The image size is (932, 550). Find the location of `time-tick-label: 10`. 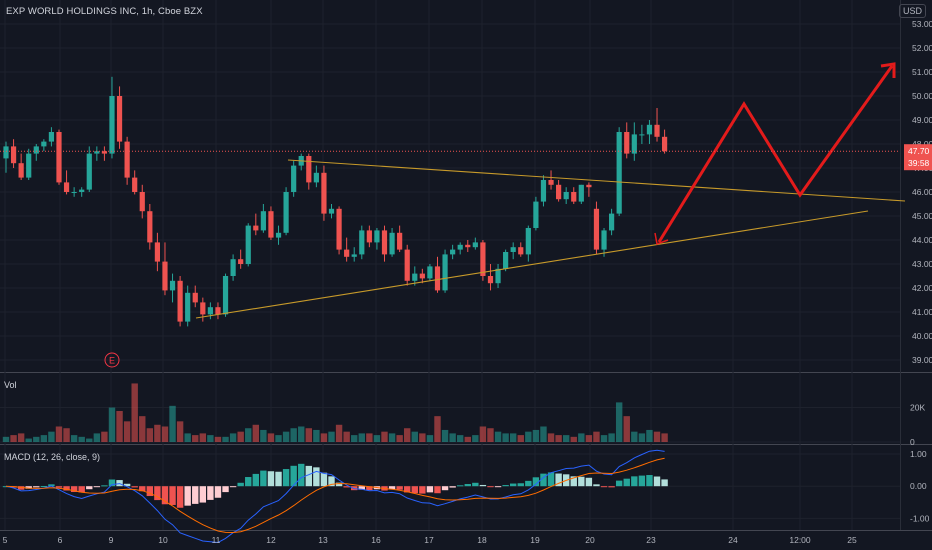

time-tick-label: 10 is located at coordinates (163, 540).